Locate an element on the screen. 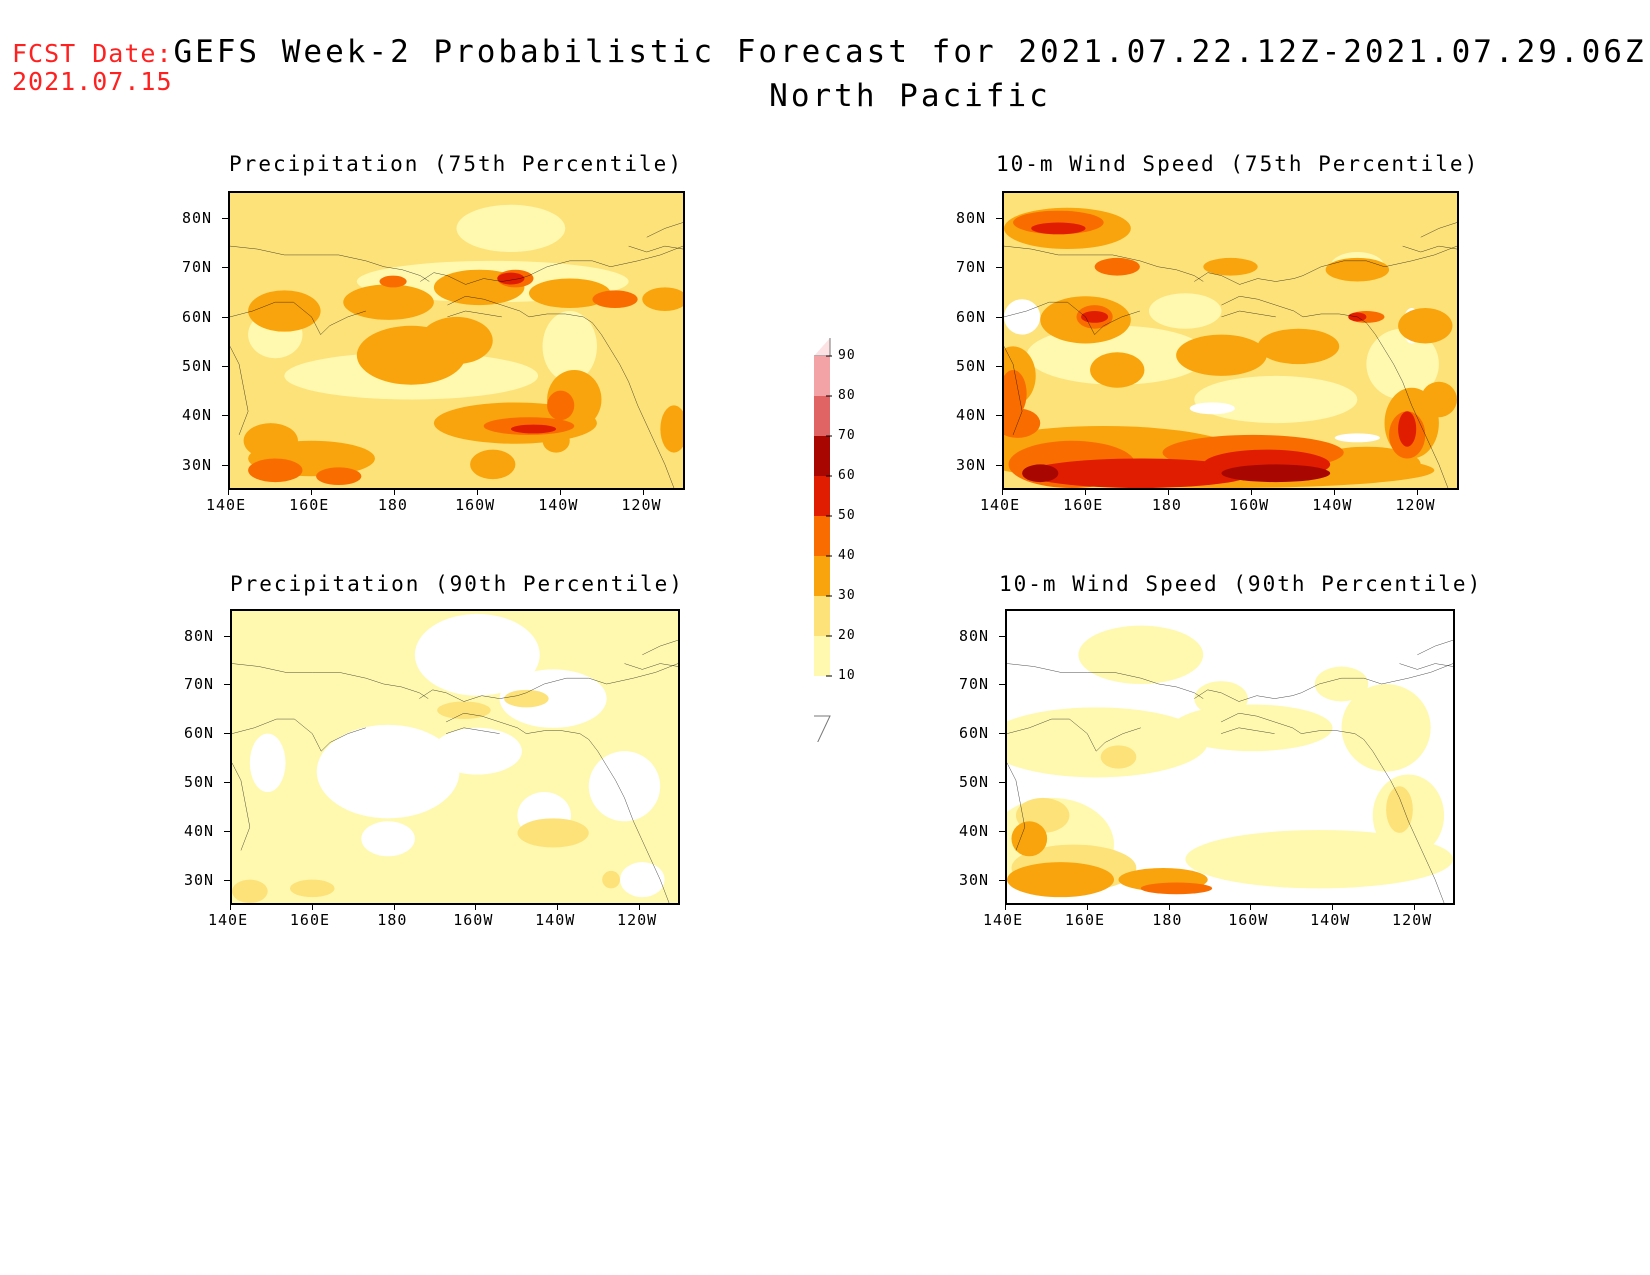 This screenshot has width=1650, height=1275. lat-tick-label: 60N is located at coordinates (199, 733).